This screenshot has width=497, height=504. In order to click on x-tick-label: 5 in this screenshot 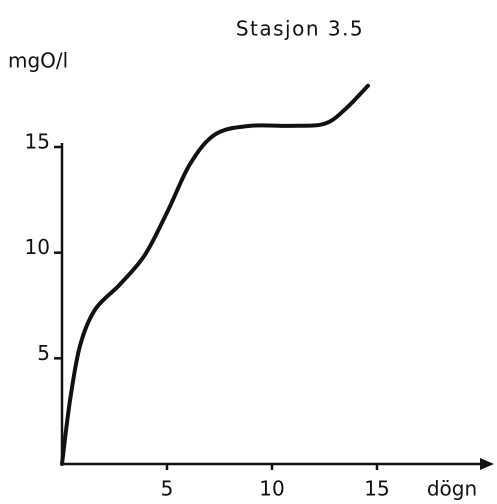, I will do `click(167, 489)`.